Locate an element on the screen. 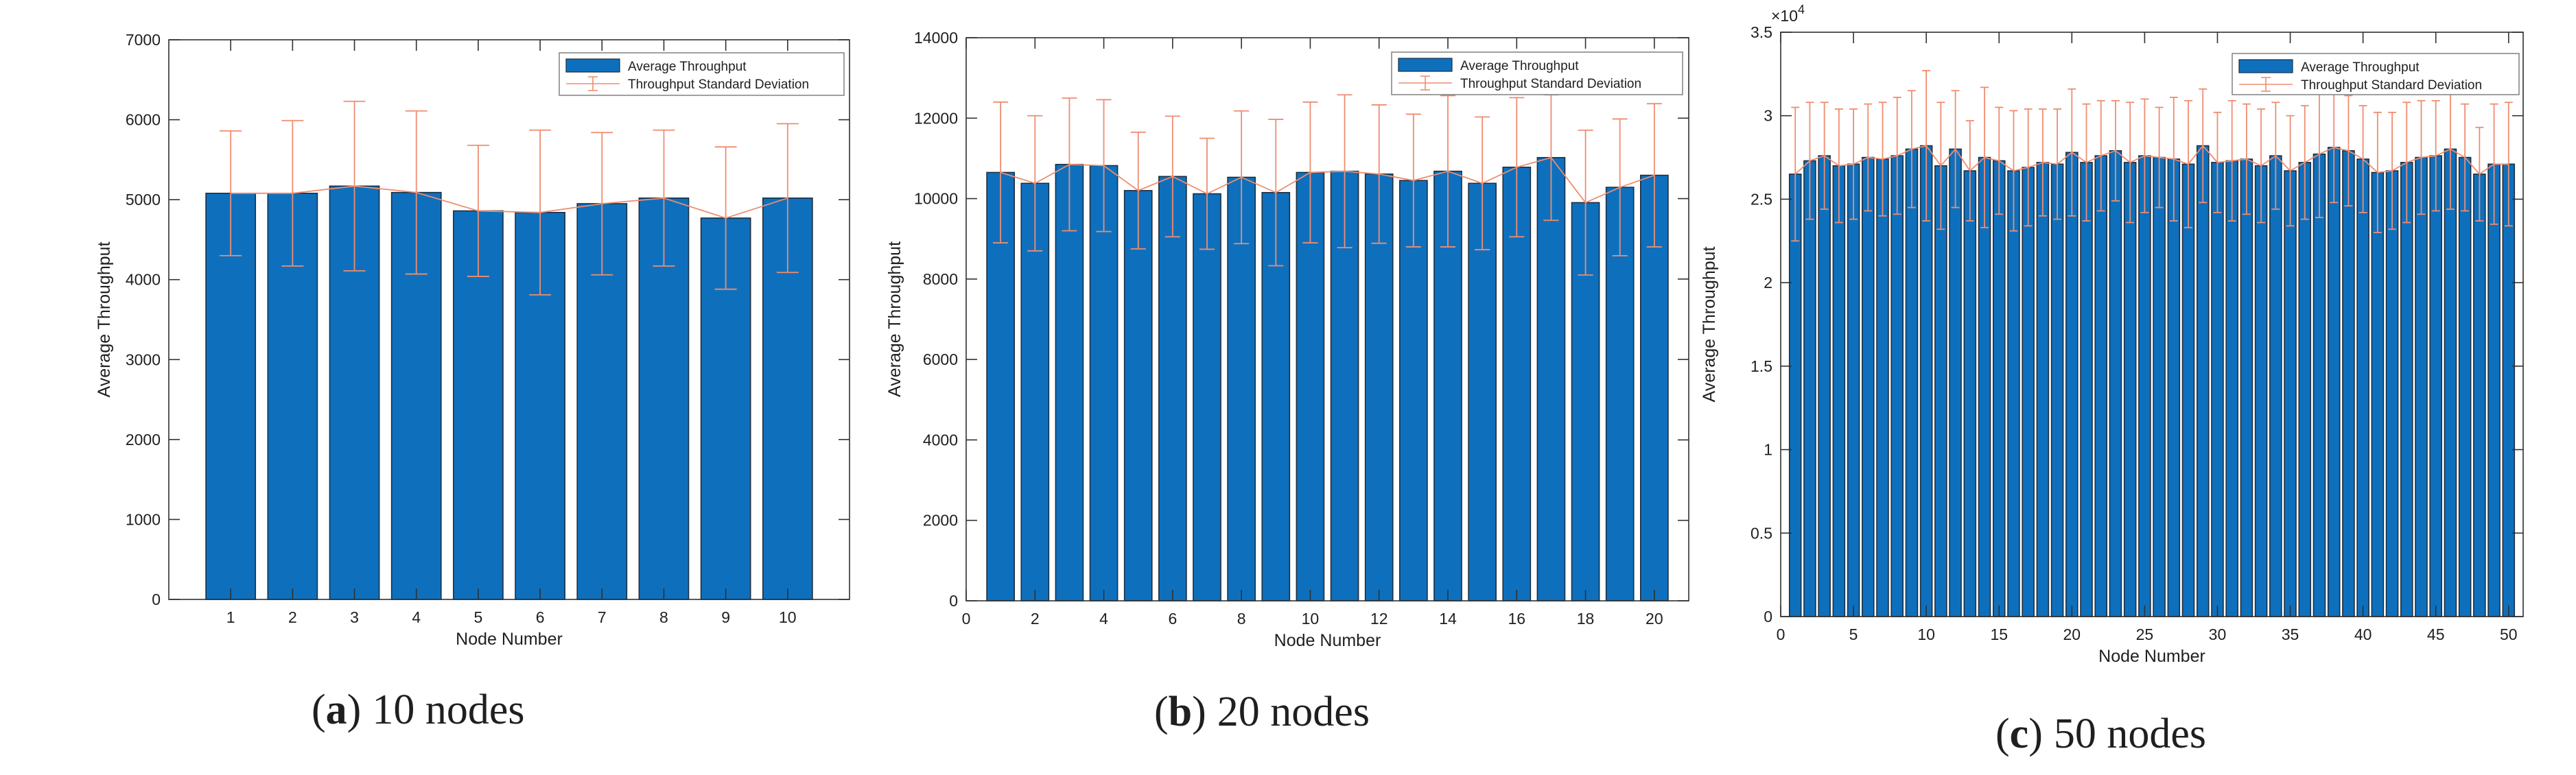  legend-bar-swatch is located at coordinates (2265, 66).